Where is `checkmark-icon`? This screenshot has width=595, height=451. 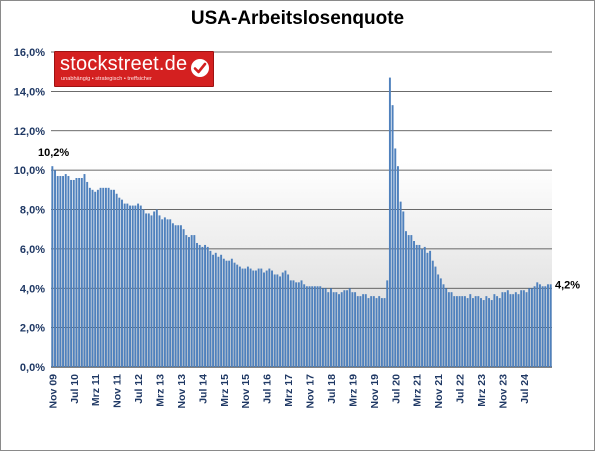
checkmark-icon is located at coordinates (200, 68).